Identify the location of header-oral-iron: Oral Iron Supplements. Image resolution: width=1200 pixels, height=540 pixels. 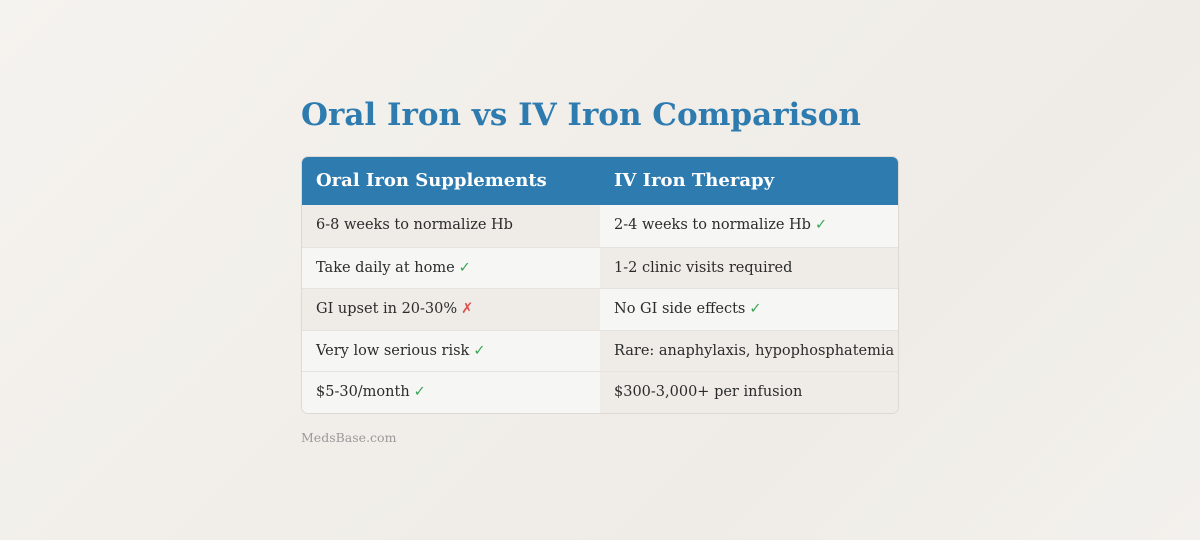
(431, 180).